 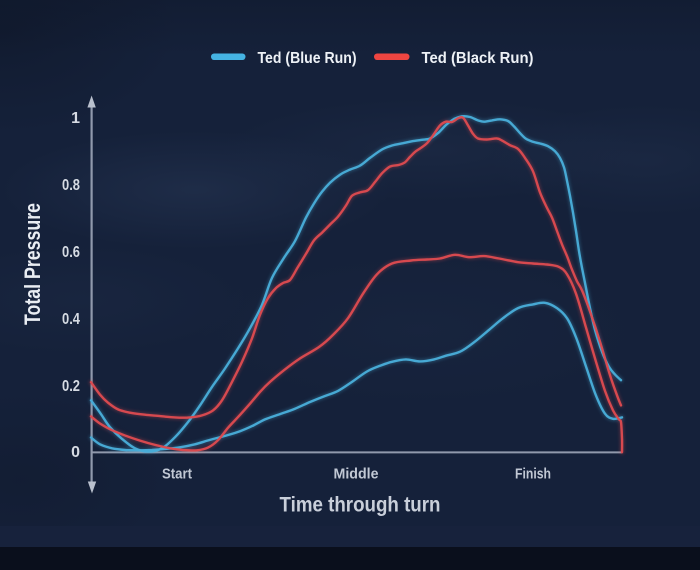 What do you see at coordinates (307, 58) in the screenshot?
I see `svg-text: Ted (Blue Run)` at bounding box center [307, 58].